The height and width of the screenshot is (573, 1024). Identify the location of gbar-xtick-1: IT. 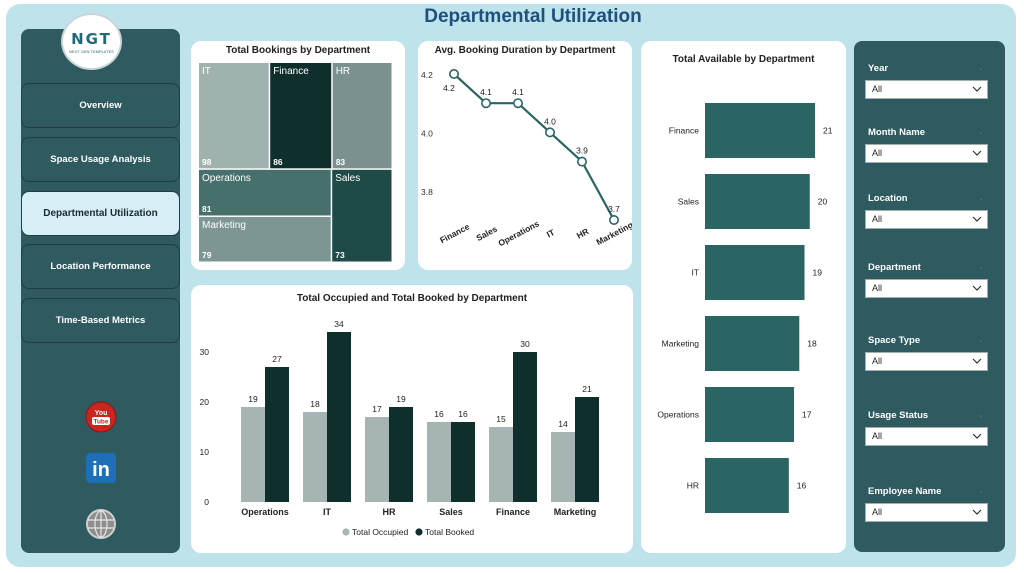
(327, 512).